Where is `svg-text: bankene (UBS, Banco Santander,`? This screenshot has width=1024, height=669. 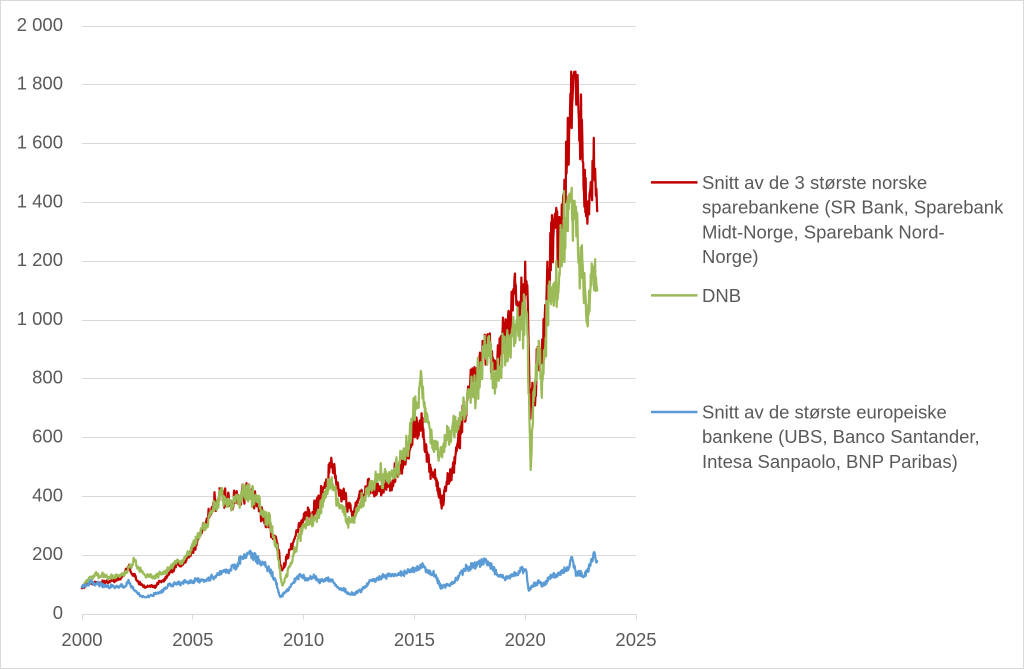 svg-text: bankene (UBS, Banco Santander, is located at coordinates (841, 436).